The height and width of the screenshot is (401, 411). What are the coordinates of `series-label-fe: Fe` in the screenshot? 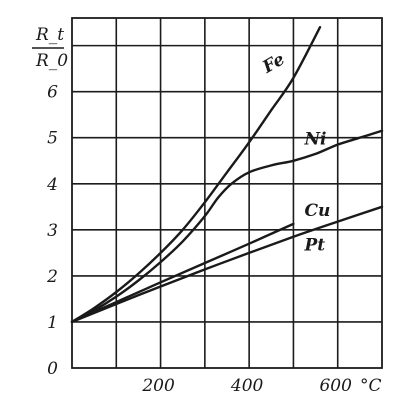 It's located at (273, 63).